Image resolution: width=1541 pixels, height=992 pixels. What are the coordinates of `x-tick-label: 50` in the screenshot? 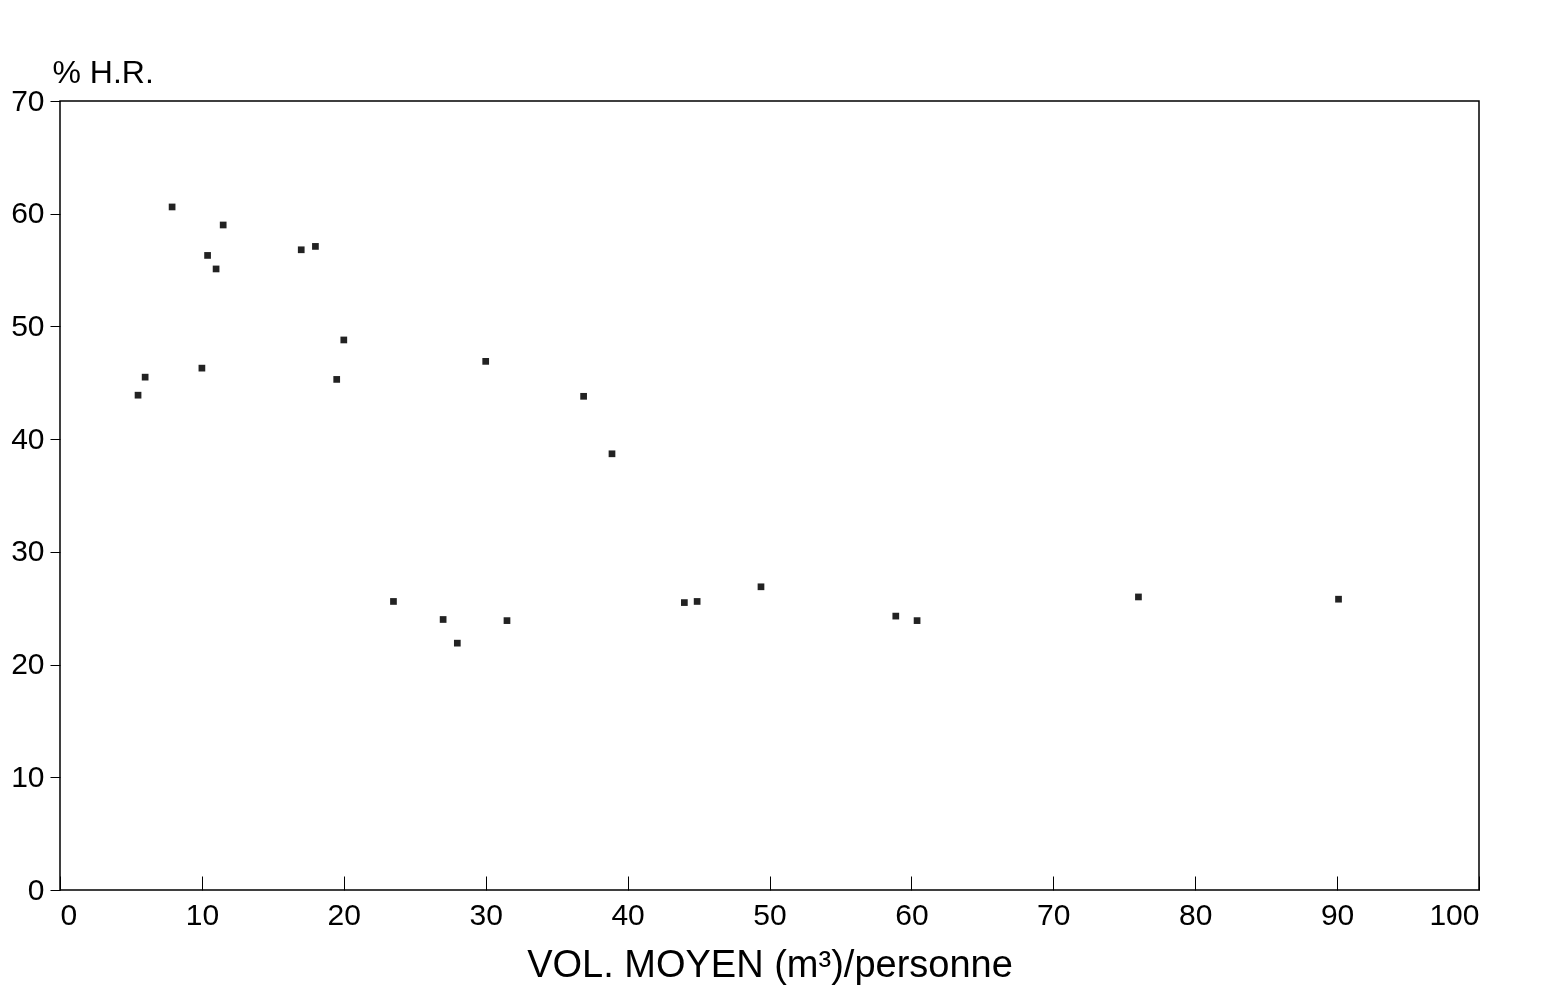 It's located at (770, 914).